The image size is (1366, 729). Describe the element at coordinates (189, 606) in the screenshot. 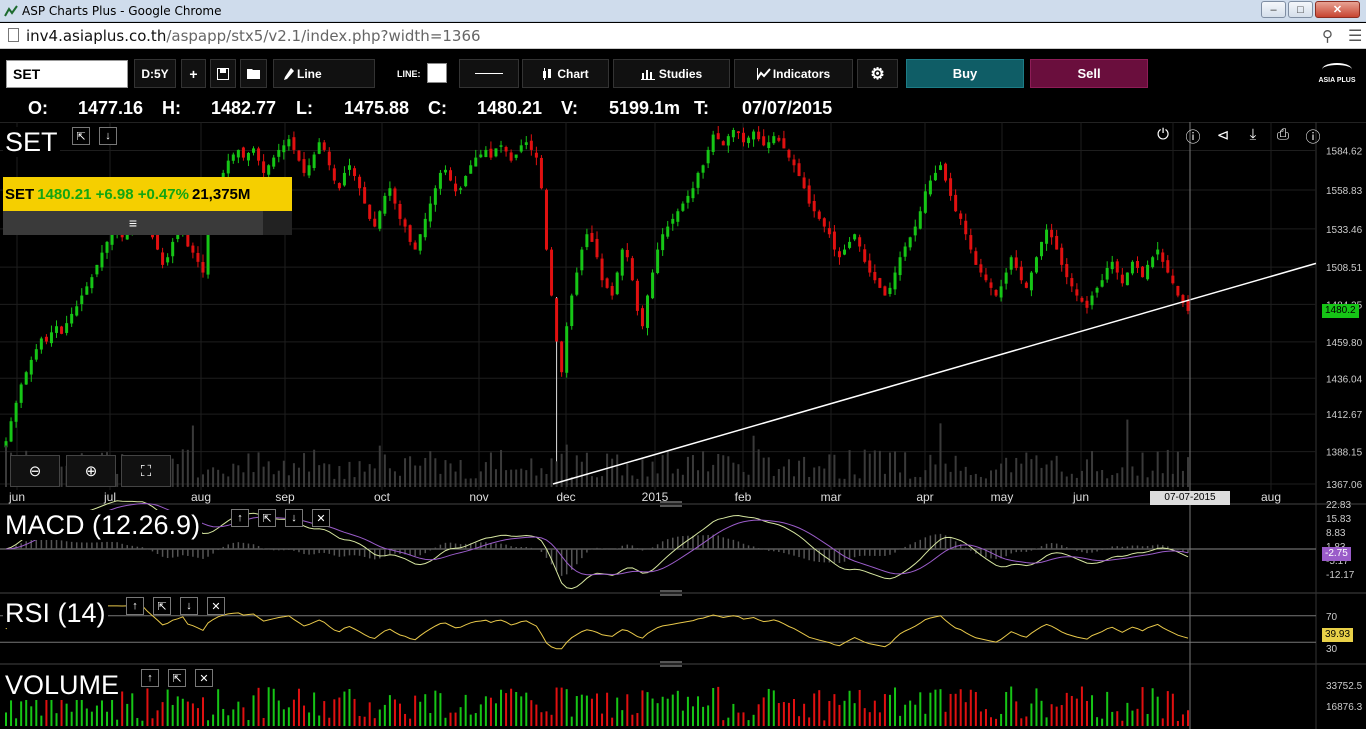

I see `rsi-down-button: ↓` at that location.